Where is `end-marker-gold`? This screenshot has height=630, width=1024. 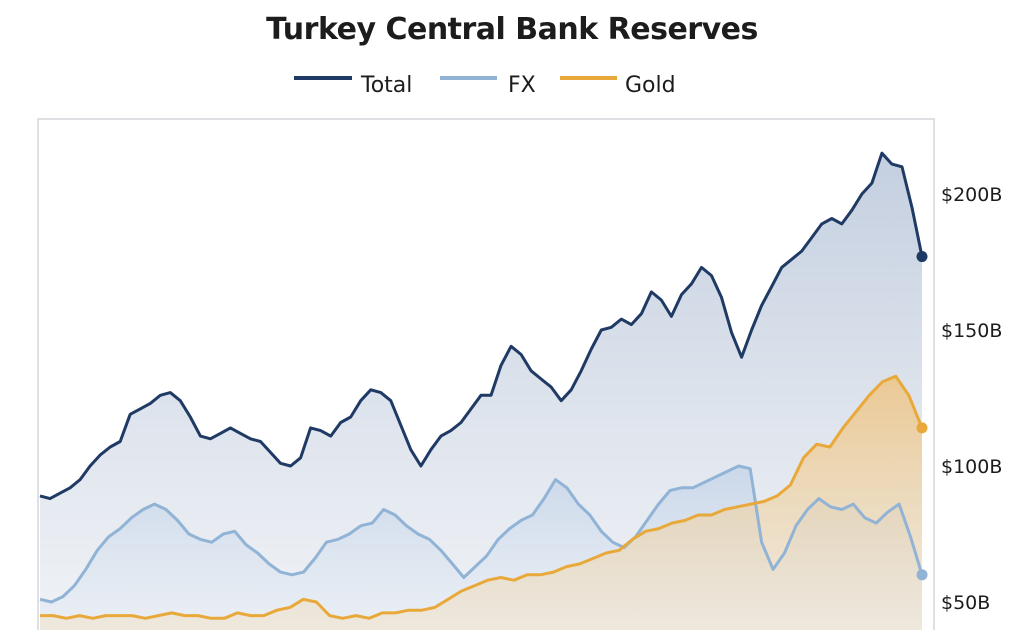 end-marker-gold is located at coordinates (922, 428).